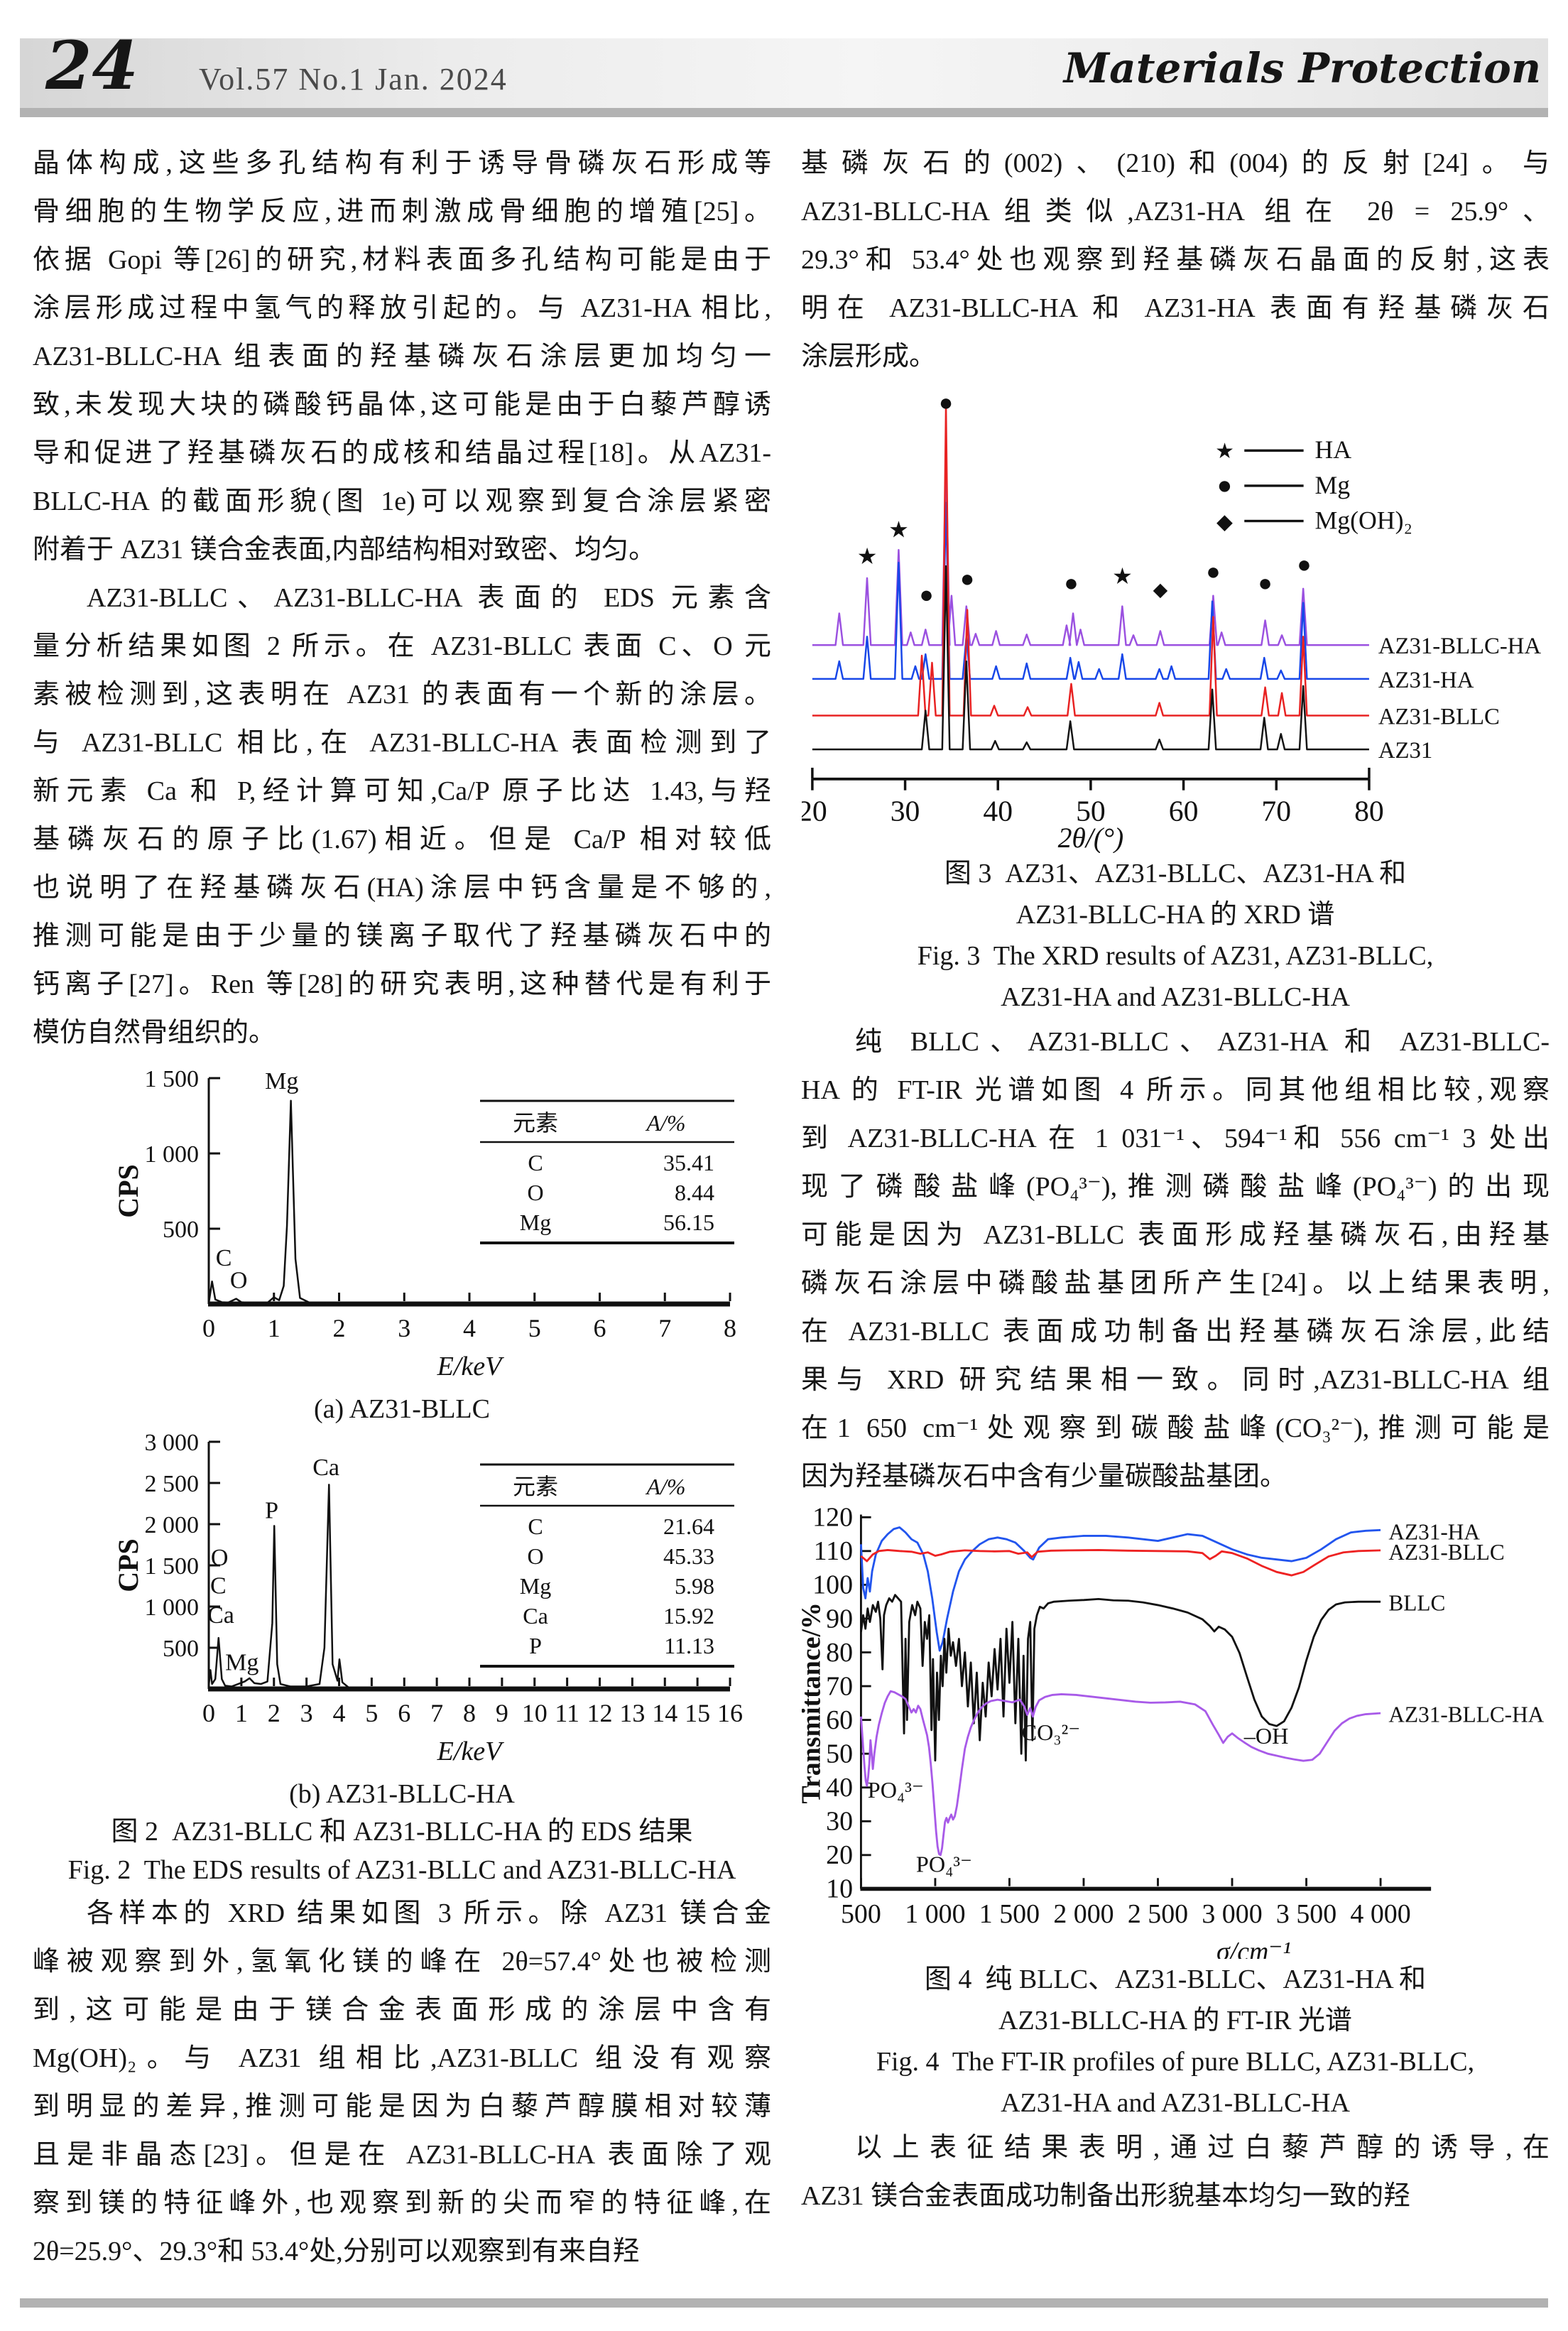 The height and width of the screenshot is (2331, 1568). Describe the element at coordinates (688, 1526) in the screenshot. I see `svg-text: 21.64` at that location.